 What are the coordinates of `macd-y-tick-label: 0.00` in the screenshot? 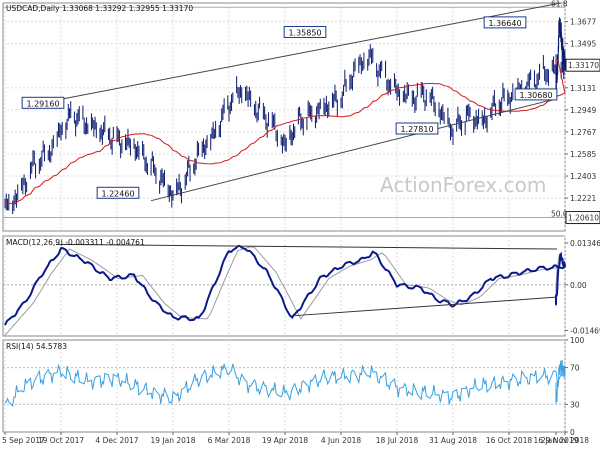 It's located at (578, 285).